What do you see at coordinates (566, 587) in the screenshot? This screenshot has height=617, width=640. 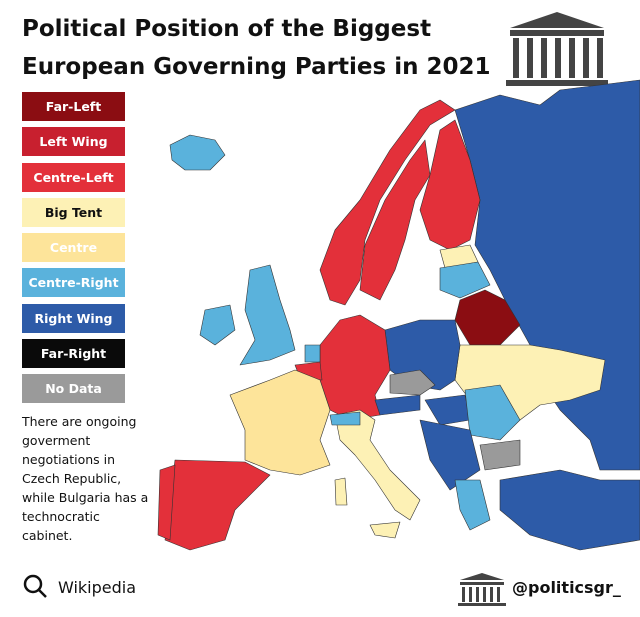 I see `handle: @politicsgr_` at bounding box center [566, 587].